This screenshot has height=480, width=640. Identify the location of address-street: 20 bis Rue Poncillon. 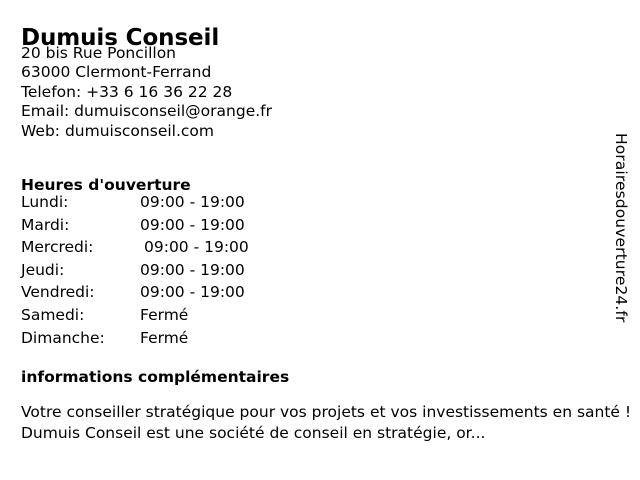
(99, 53).